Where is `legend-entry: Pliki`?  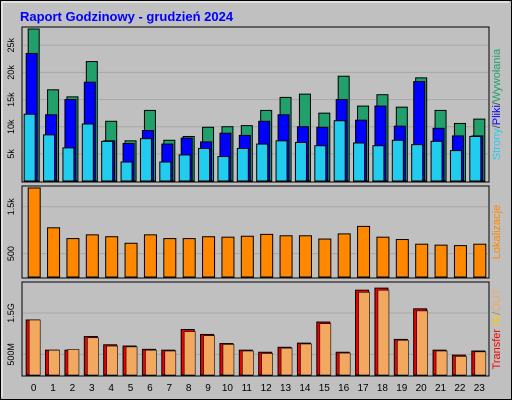
legend-entry: Pliki is located at coordinates (497, 115).